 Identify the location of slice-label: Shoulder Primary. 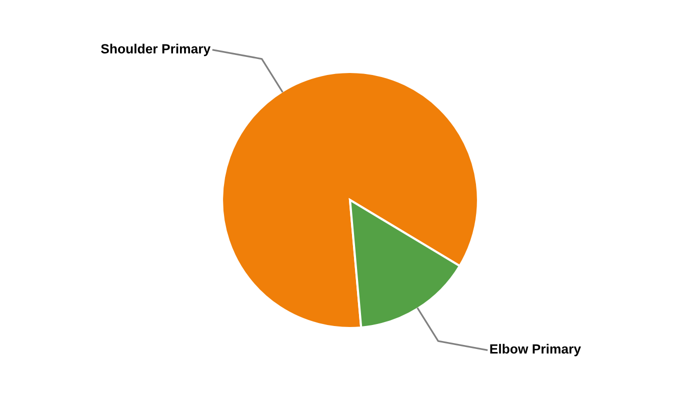
(156, 50).